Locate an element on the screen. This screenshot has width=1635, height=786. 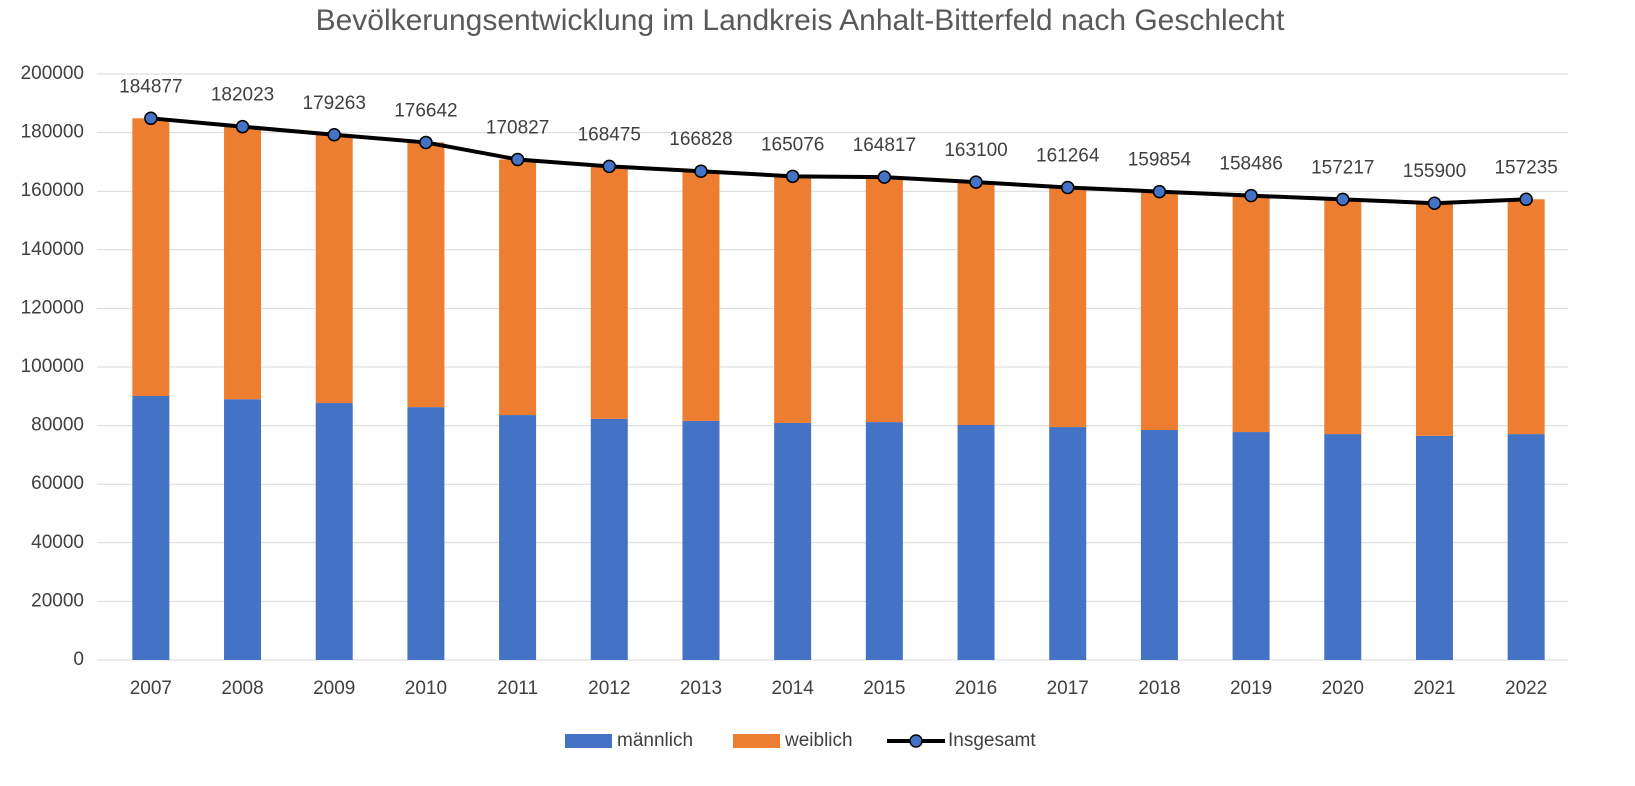
x-tick-label: 2018 is located at coordinates (1159, 688).